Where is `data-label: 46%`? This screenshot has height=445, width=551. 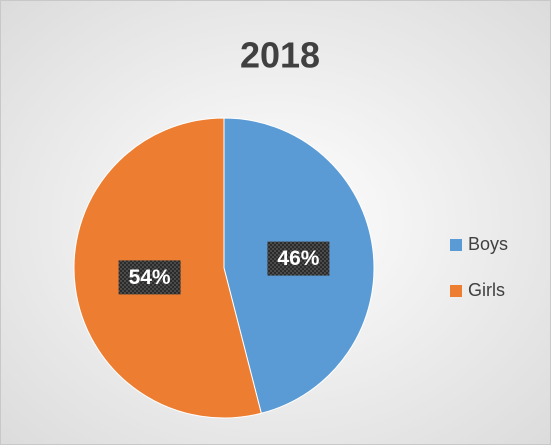
data-label: 46% is located at coordinates (298, 258).